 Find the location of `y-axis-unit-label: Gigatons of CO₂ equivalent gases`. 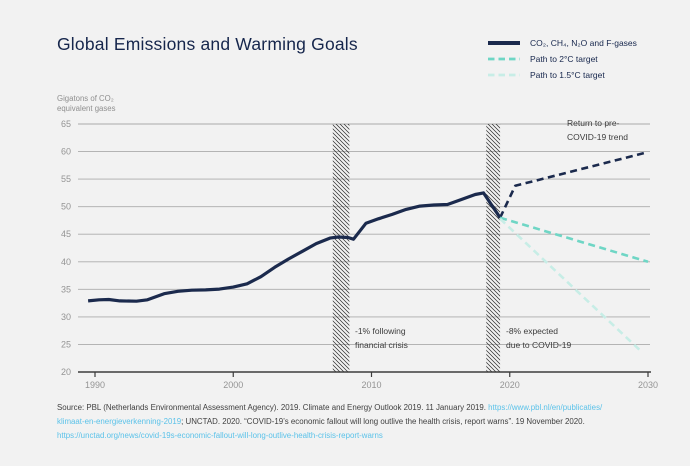

y-axis-unit-label: Gigatons of CO₂ equivalent gases is located at coordinates (86, 103).